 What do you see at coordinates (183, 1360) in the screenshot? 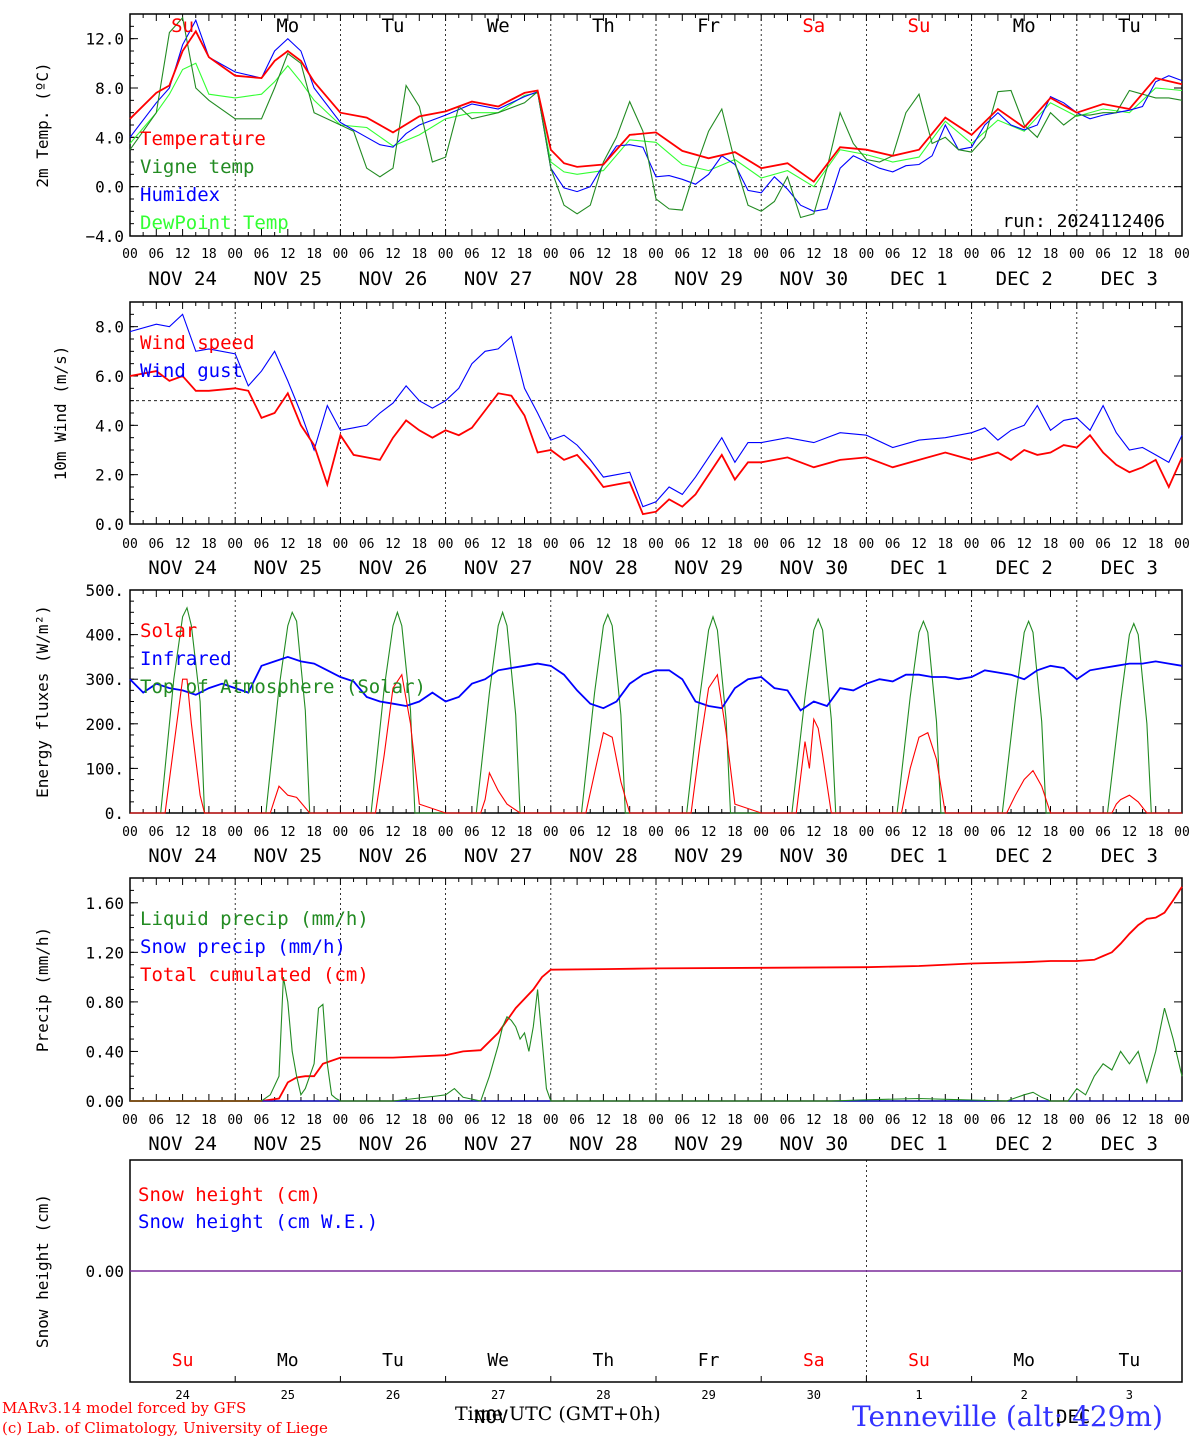
I see `day-name-bottom: Su` at bounding box center [183, 1360].